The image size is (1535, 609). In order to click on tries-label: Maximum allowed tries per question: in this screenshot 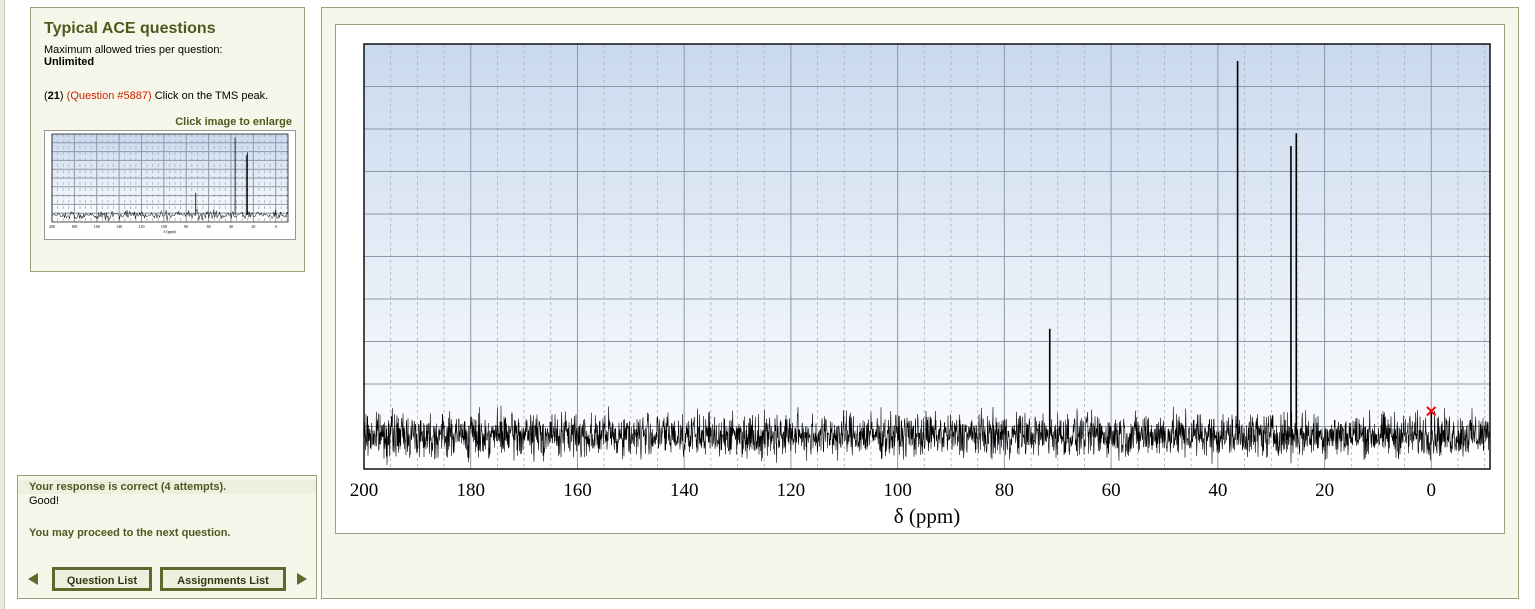, I will do `click(133, 50)`.